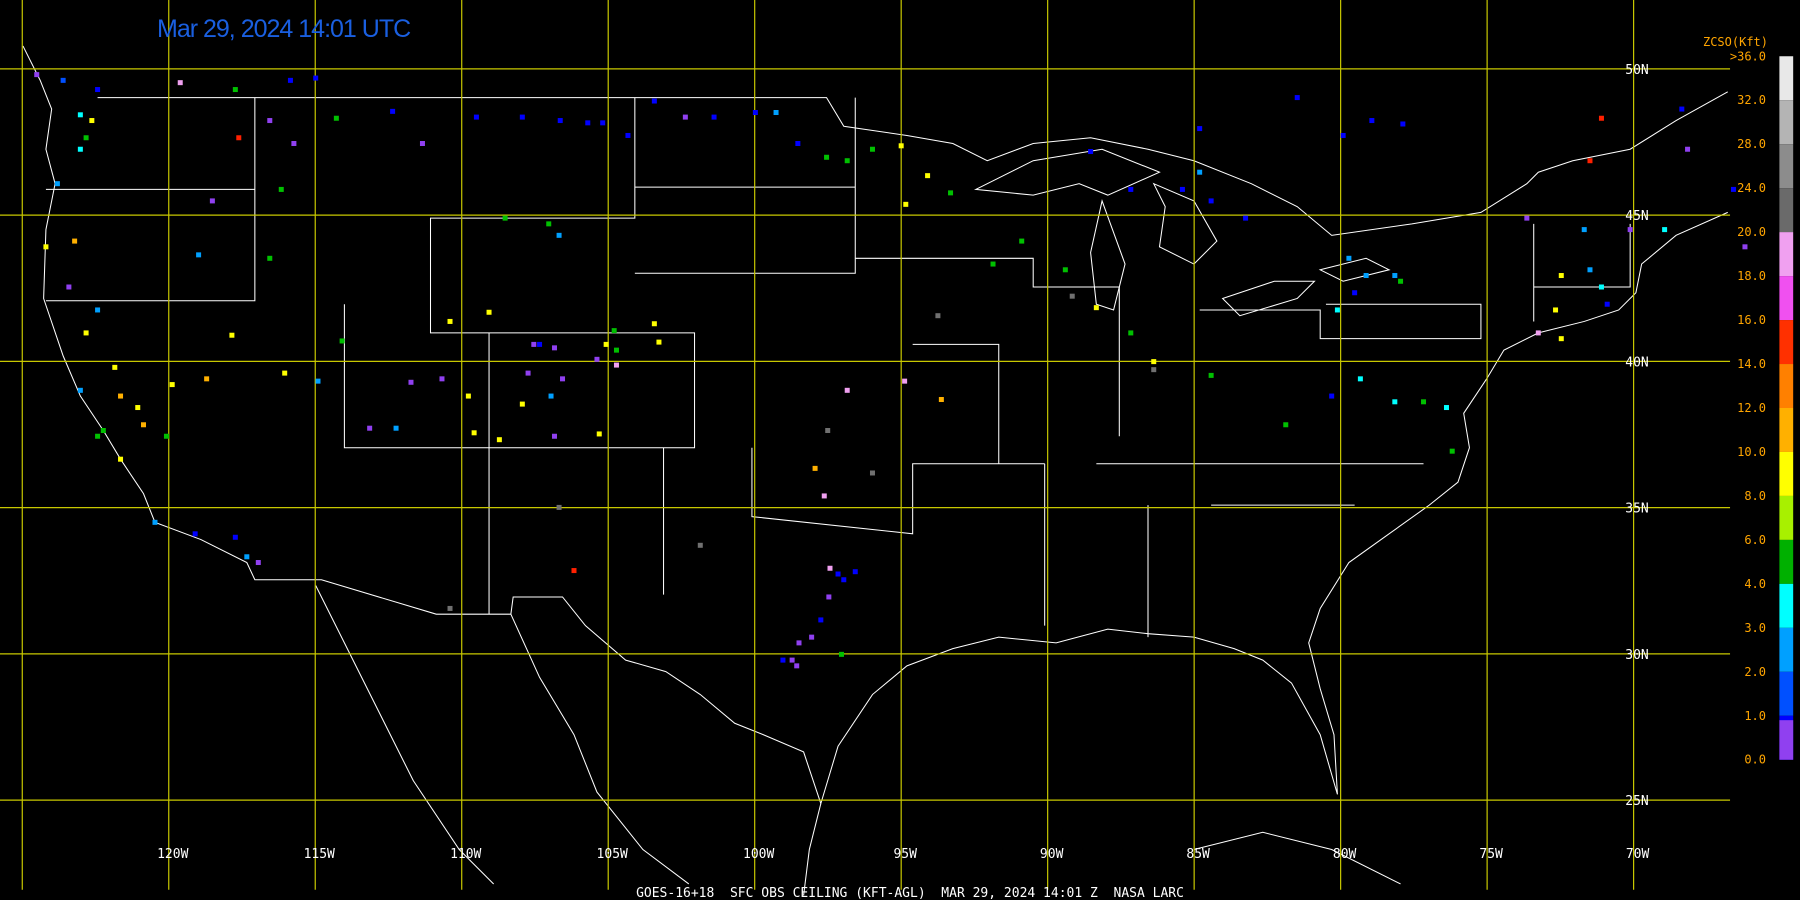  What do you see at coordinates (1755, 716) in the screenshot?
I see `legend-label: 1.0` at bounding box center [1755, 716].